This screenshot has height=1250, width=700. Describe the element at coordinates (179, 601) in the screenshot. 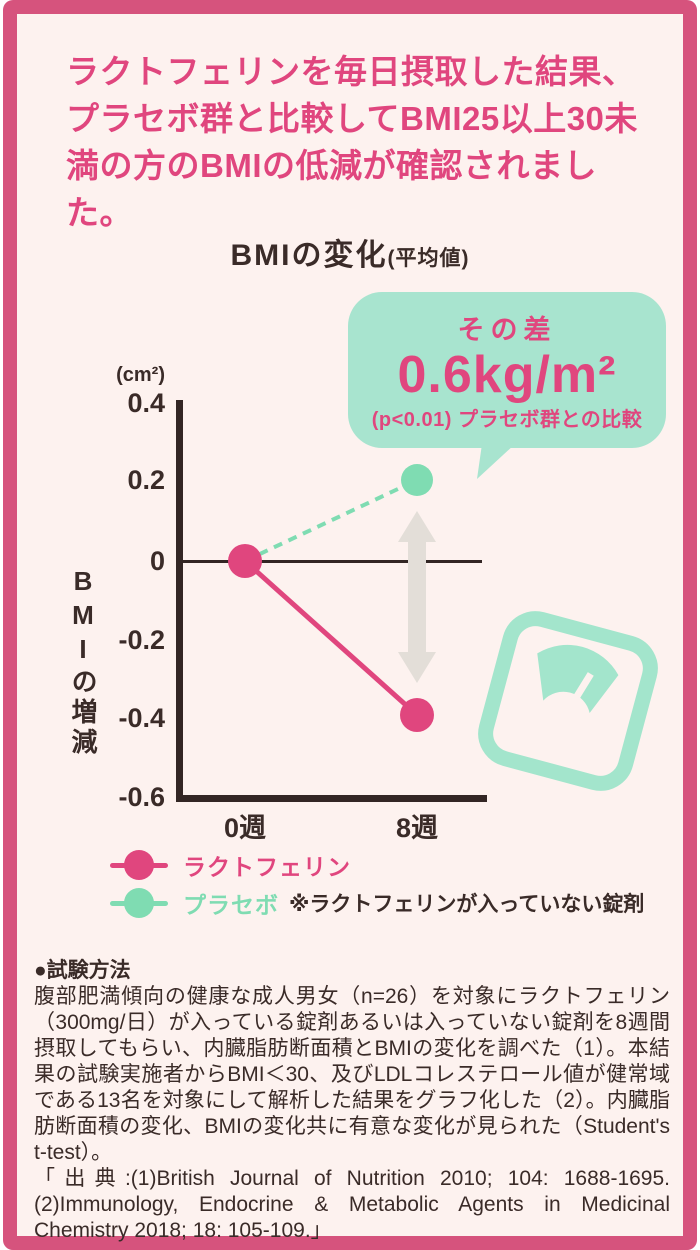

I see `y-axis-line` at that location.